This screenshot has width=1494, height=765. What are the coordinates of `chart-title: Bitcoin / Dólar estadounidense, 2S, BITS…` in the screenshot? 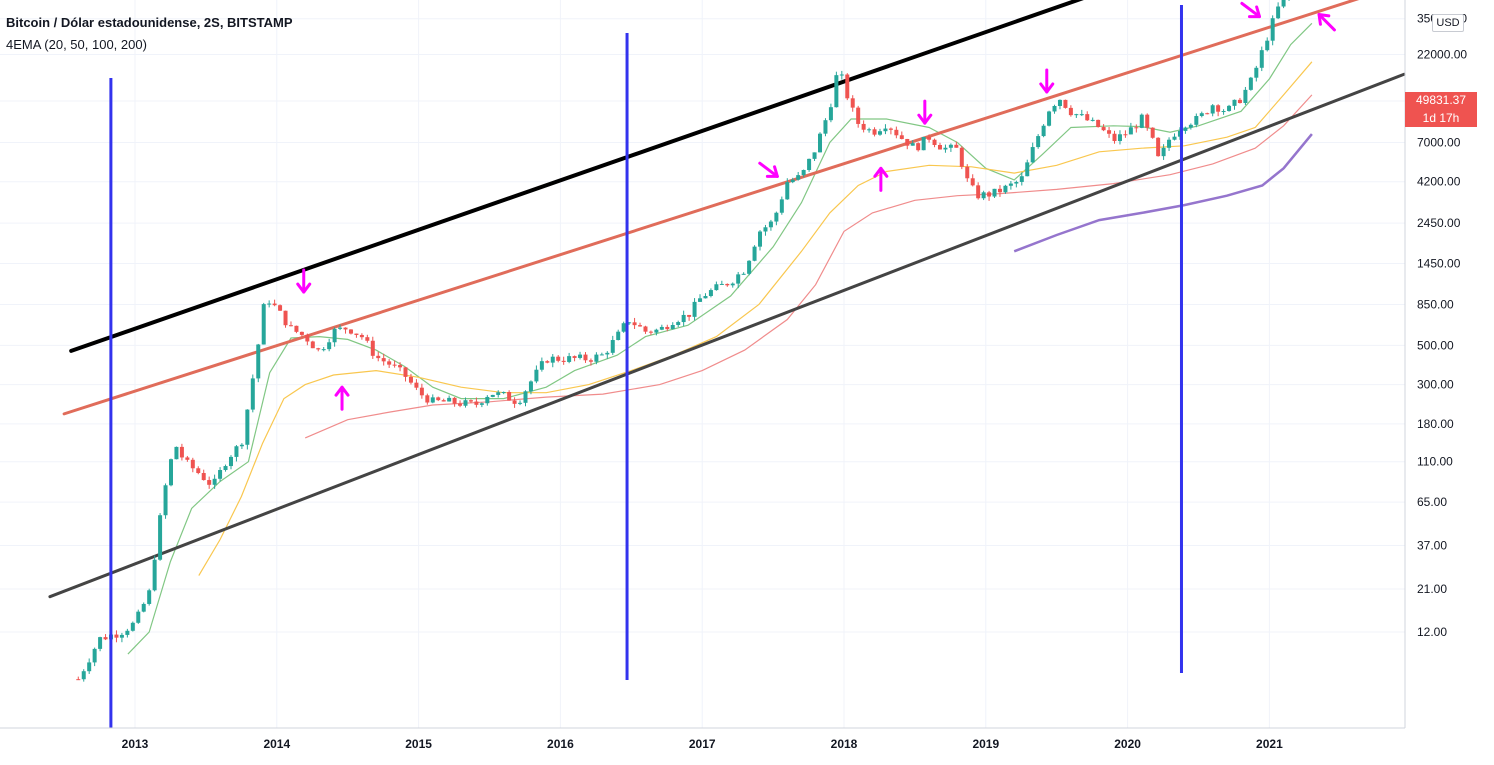 It's located at (149, 22).